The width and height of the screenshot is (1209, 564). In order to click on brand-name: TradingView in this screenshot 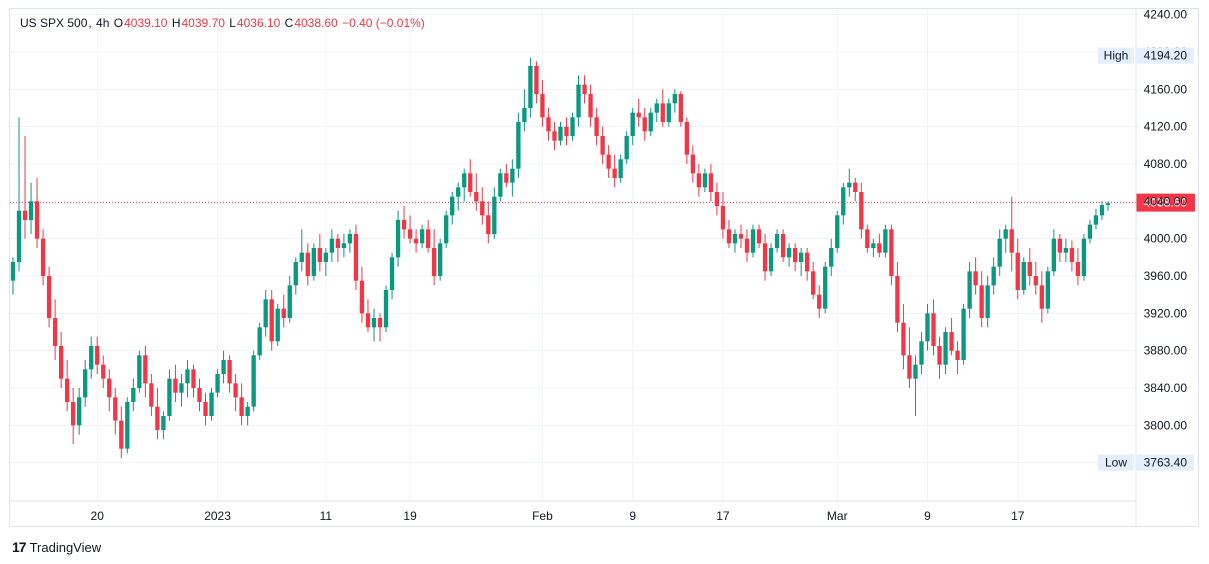, I will do `click(65, 547)`.